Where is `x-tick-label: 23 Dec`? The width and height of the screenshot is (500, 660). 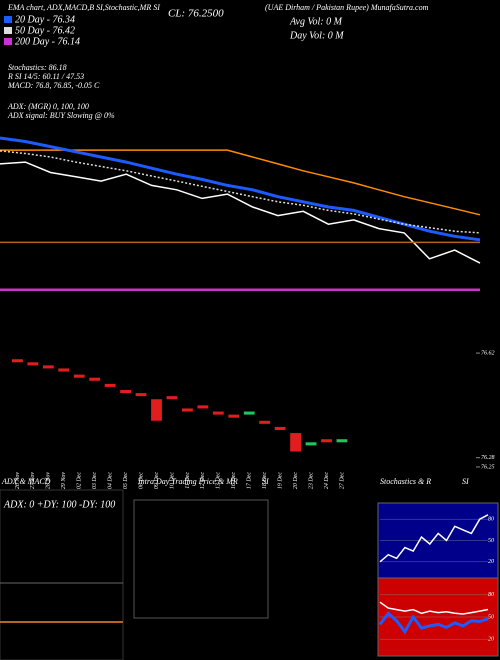 x-tick-label: 23 Dec is located at coordinates (311, 480).